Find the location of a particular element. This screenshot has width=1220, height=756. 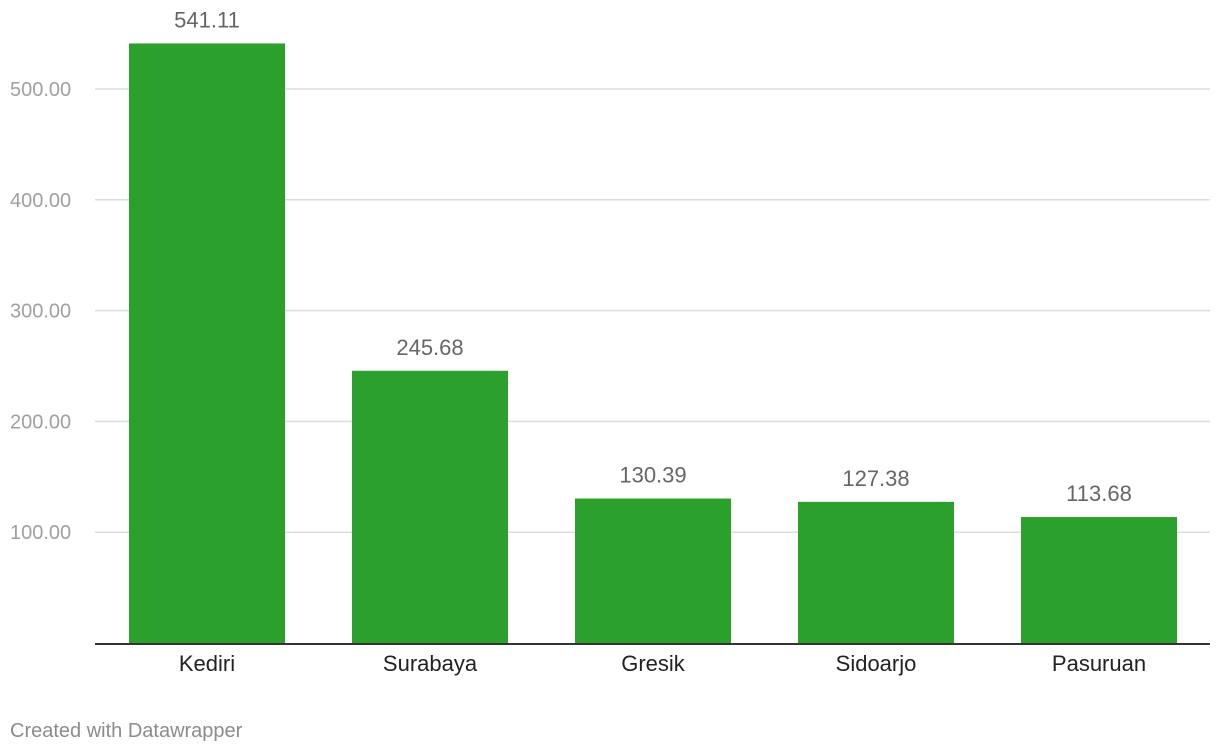

x-tick-label: Gresik is located at coordinates (653, 663).